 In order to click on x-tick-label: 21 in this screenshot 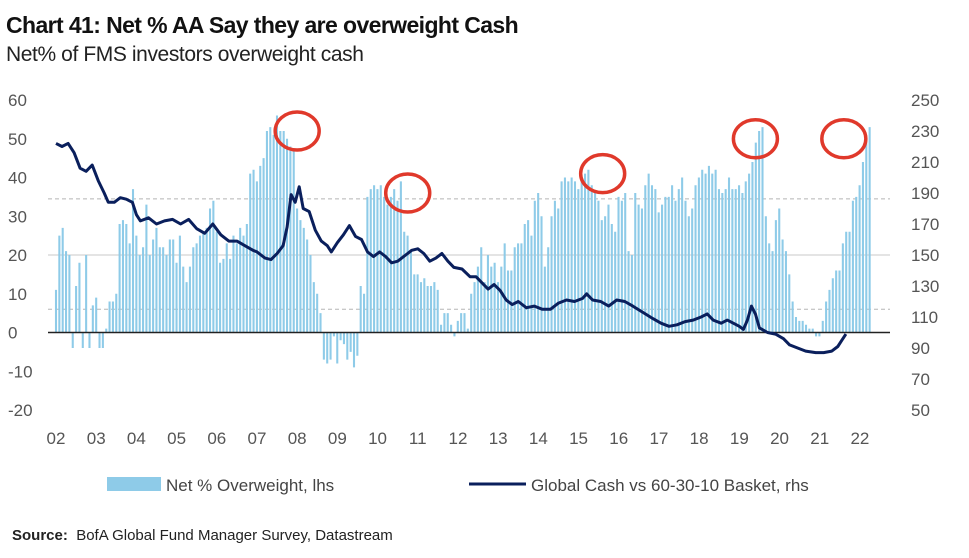, I will do `click(819, 438)`.